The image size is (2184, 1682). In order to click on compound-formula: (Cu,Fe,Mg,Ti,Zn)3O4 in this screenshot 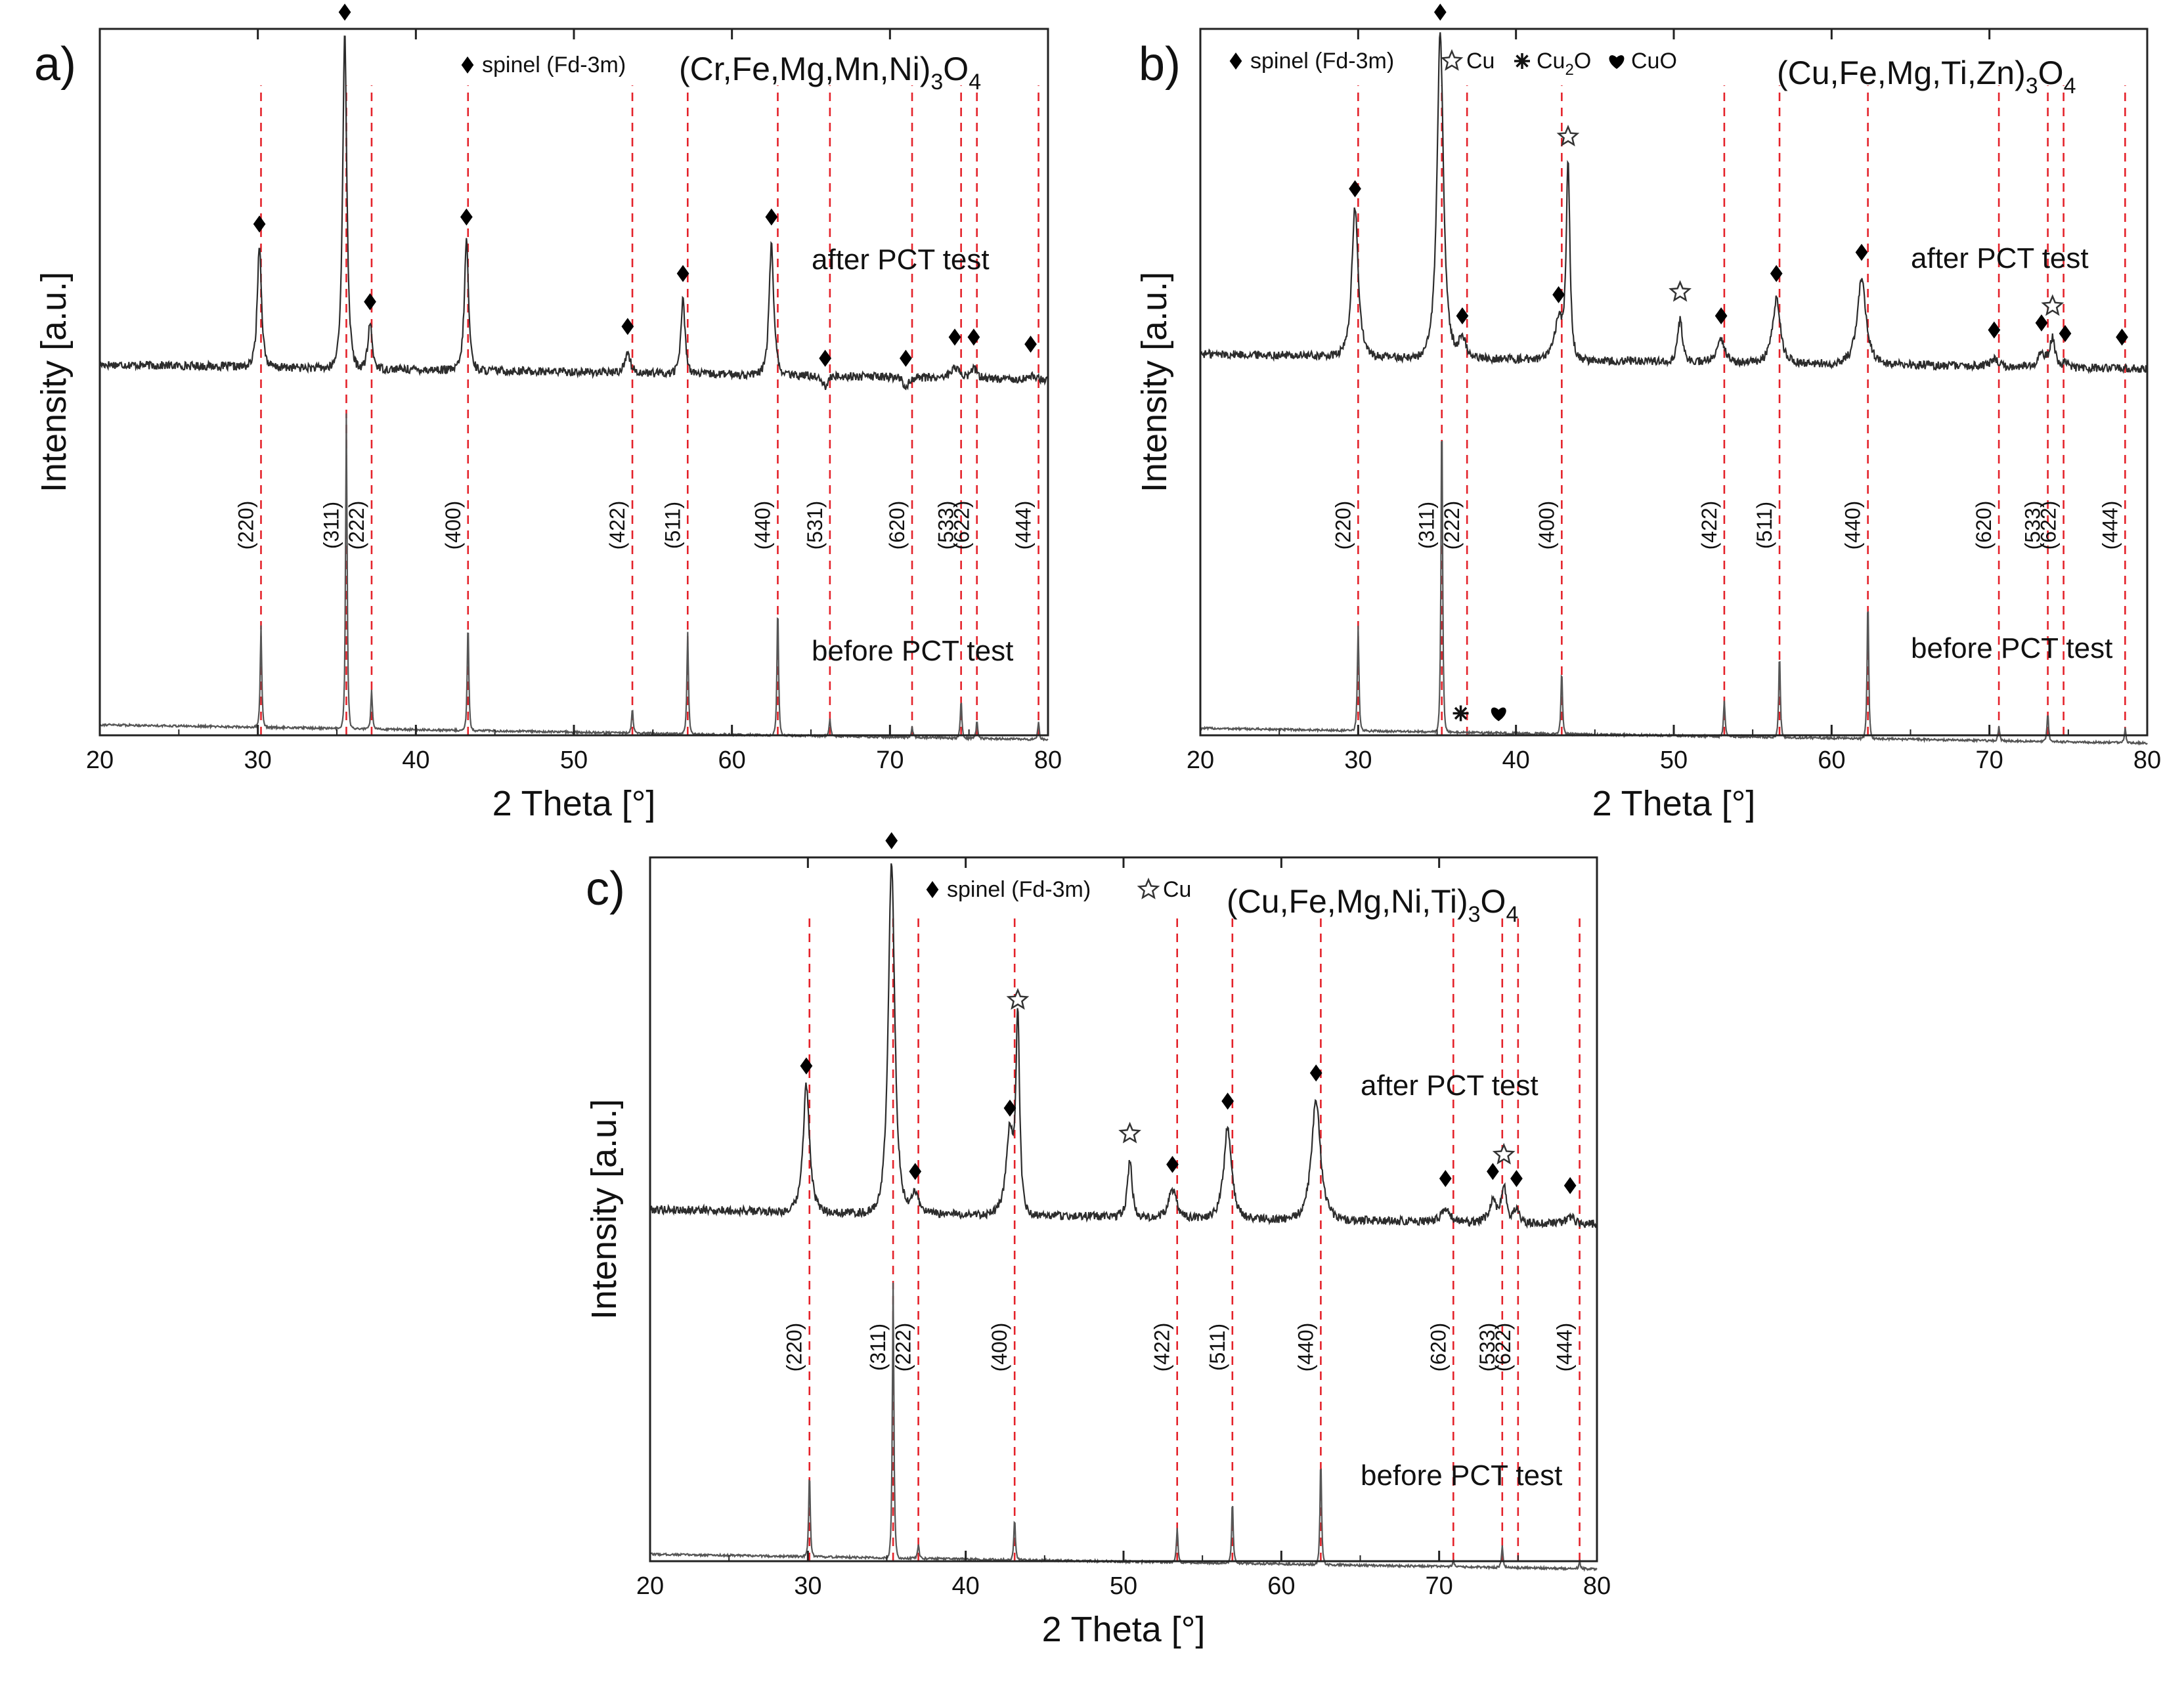, I will do `click(1926, 76)`.